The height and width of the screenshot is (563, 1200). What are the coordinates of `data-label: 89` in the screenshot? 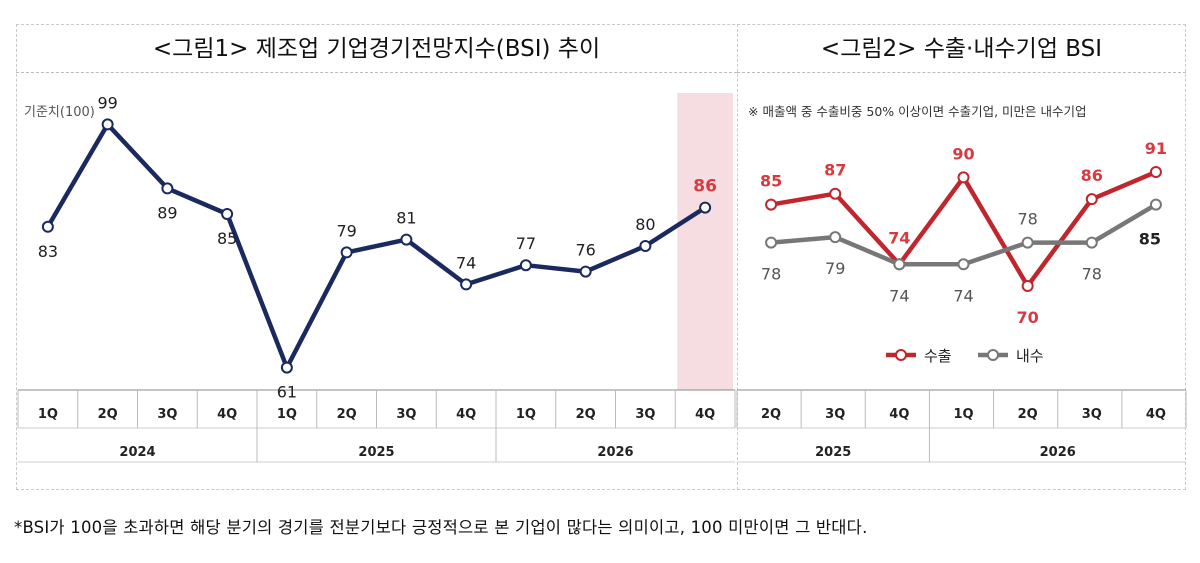 It's located at (167, 212).